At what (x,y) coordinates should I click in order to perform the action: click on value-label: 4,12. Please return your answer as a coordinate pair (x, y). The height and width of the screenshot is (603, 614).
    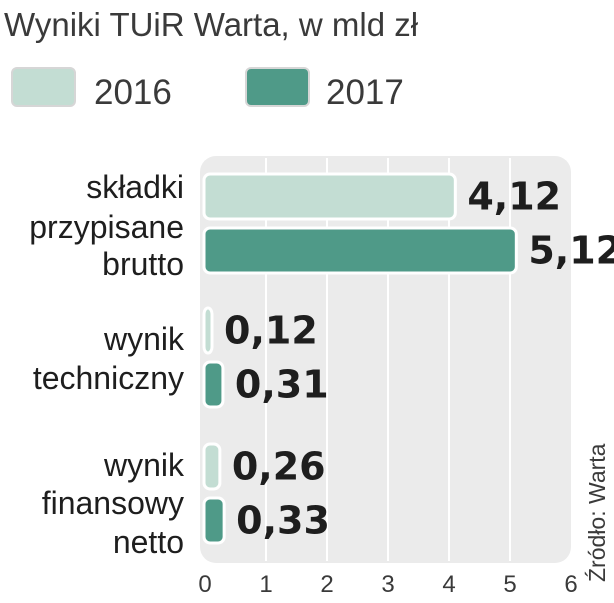
    Looking at the image, I should click on (514, 197).